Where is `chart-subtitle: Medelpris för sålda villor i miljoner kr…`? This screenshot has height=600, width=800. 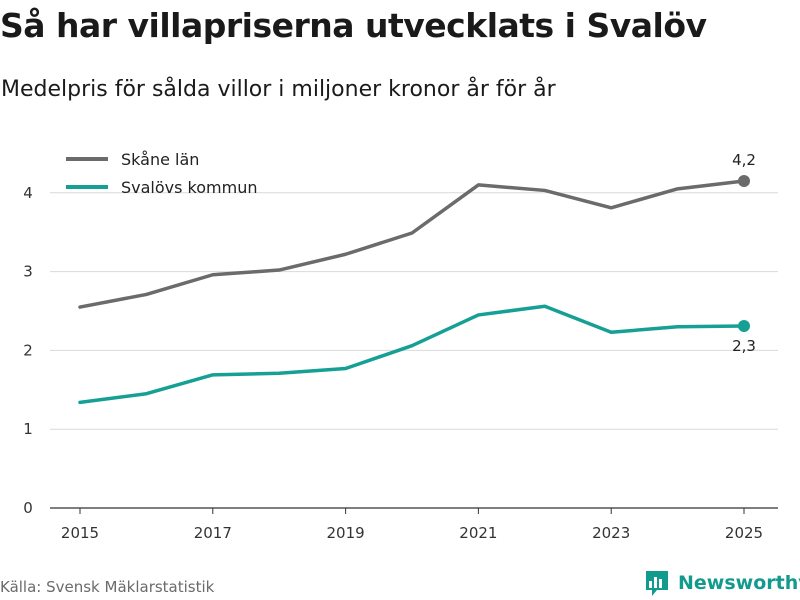
chart-subtitle: Medelpris för sålda villor i miljoner kr… is located at coordinates (278, 89).